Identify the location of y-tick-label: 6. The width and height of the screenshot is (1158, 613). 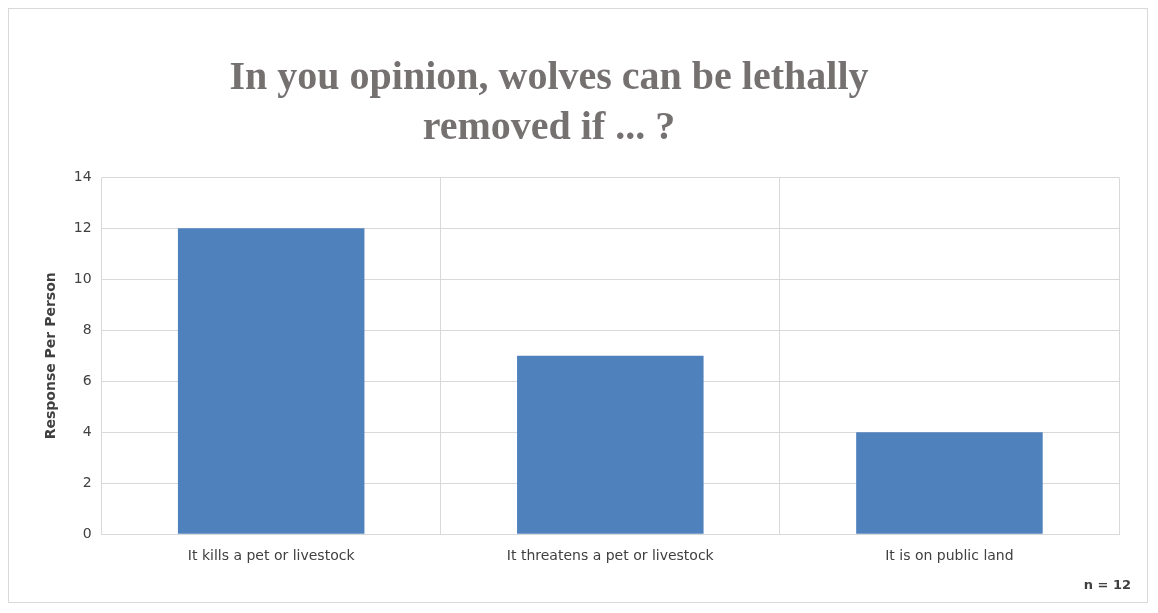
(87, 379).